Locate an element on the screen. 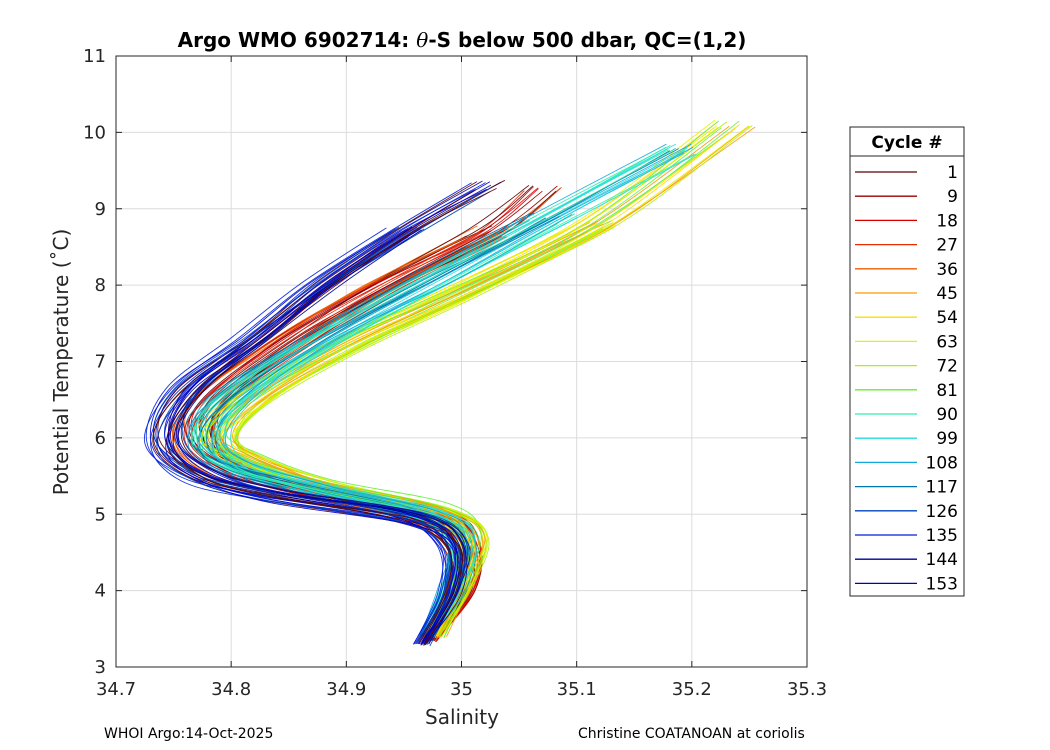  legend-label: 90 is located at coordinates (947, 415).